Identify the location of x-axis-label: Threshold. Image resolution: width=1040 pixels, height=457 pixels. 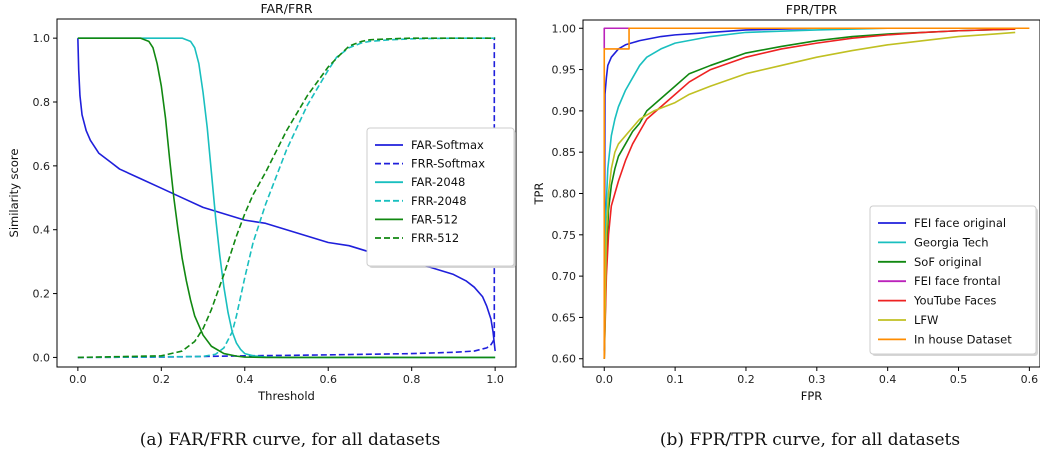
(286, 396).